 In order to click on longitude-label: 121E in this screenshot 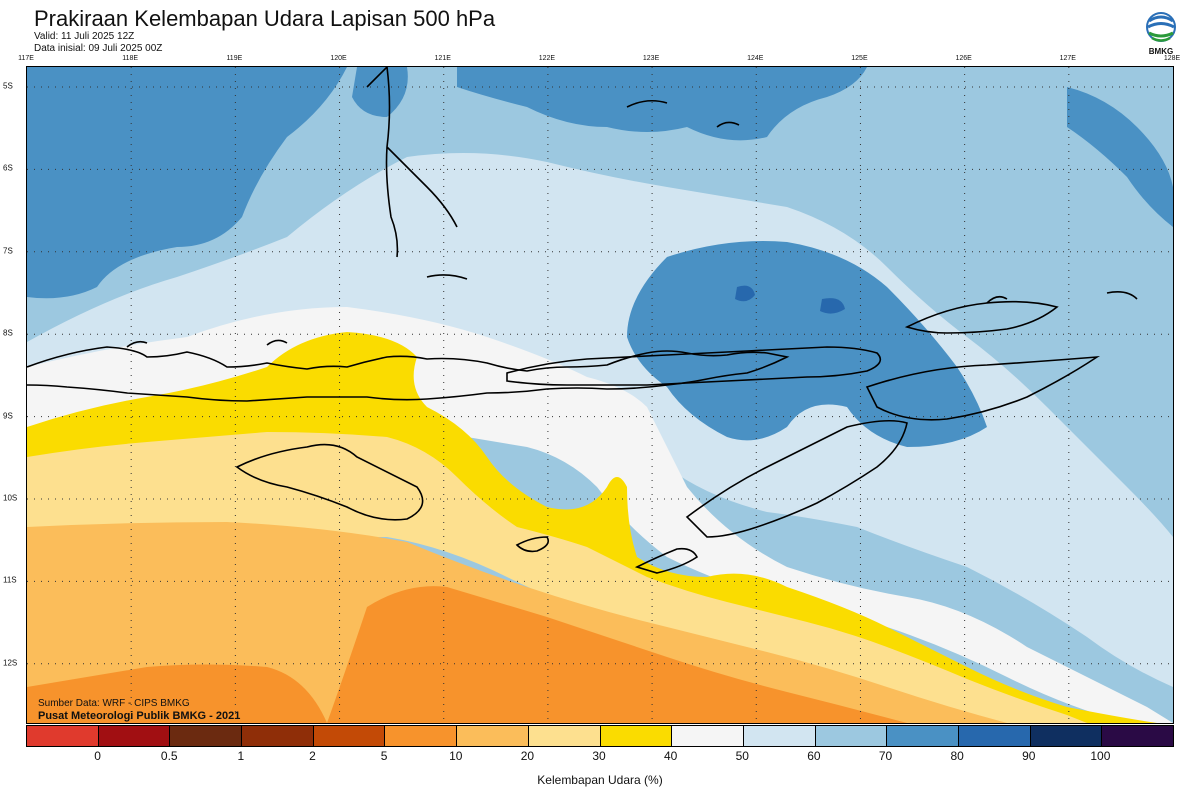, I will do `click(442, 58)`.